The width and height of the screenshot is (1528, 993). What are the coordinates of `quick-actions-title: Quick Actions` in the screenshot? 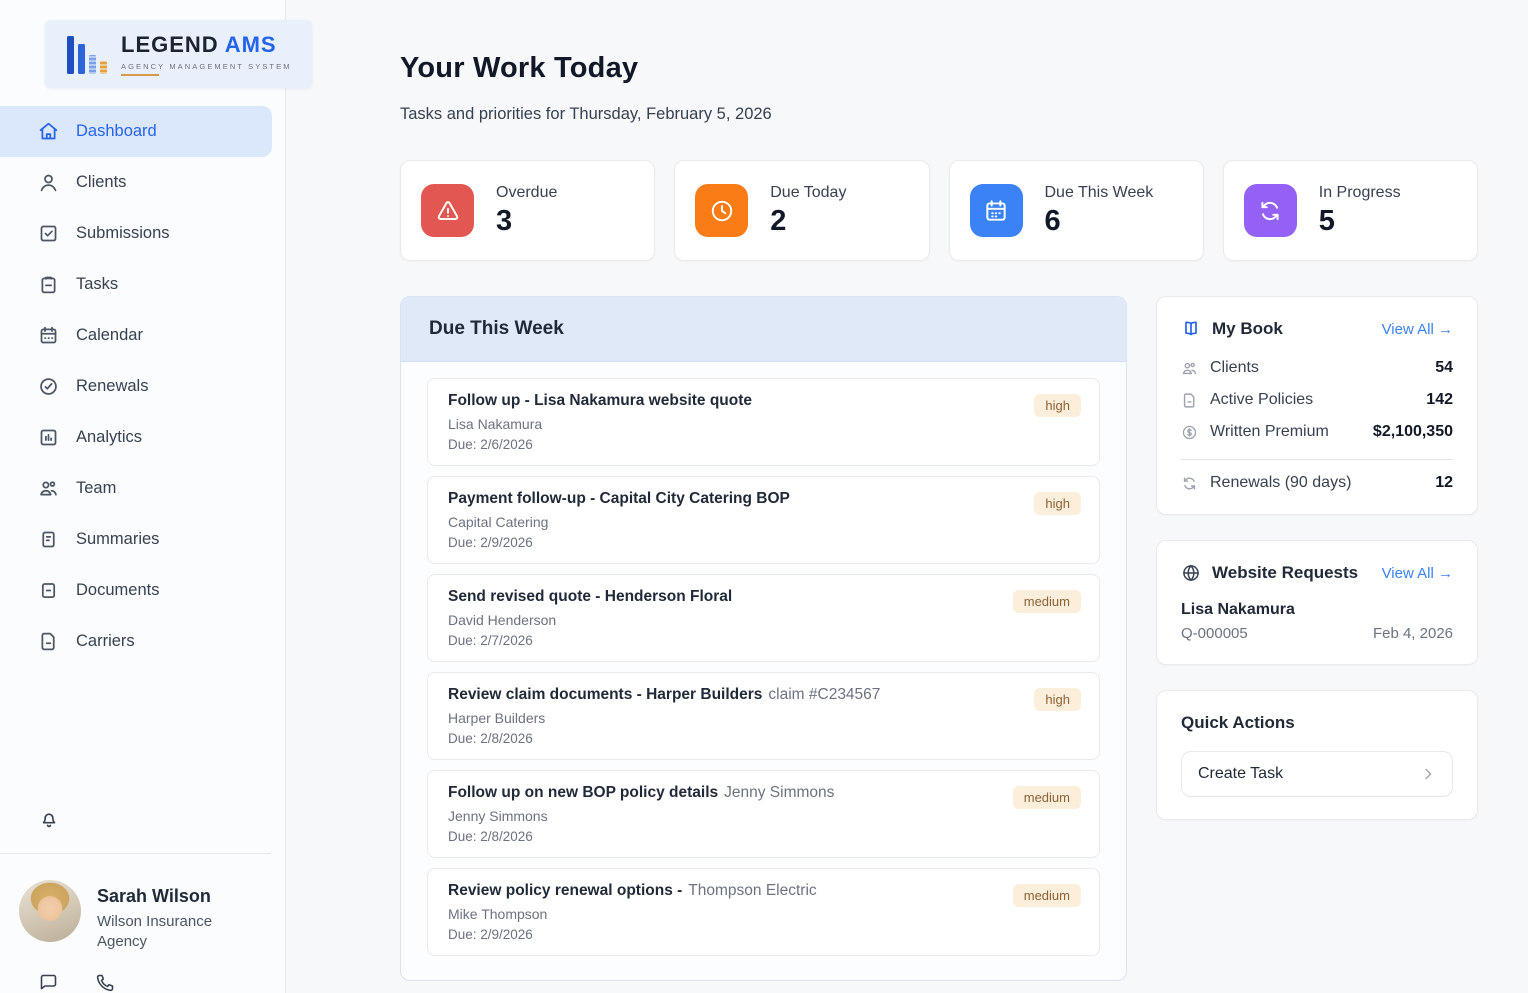 It's located at (1238, 722).